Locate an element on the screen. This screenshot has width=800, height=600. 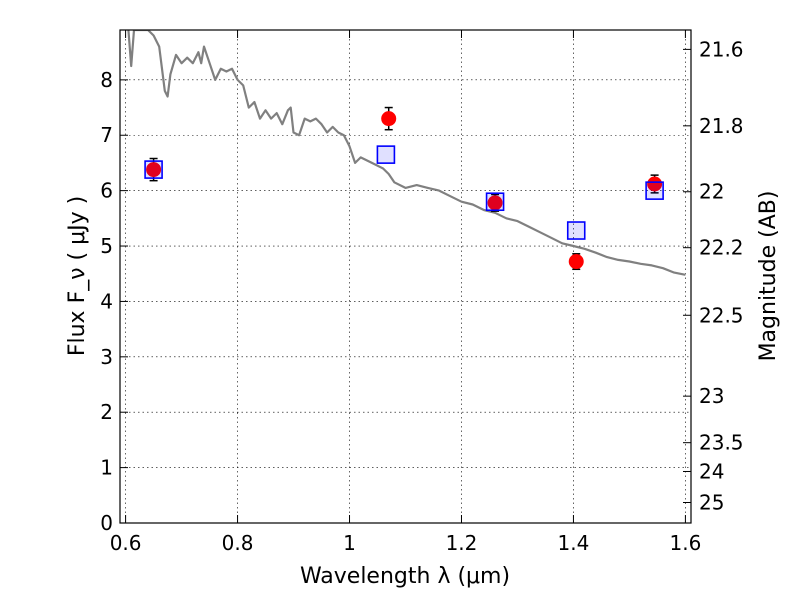
right-tick-label: 22 is located at coordinates (711, 192).